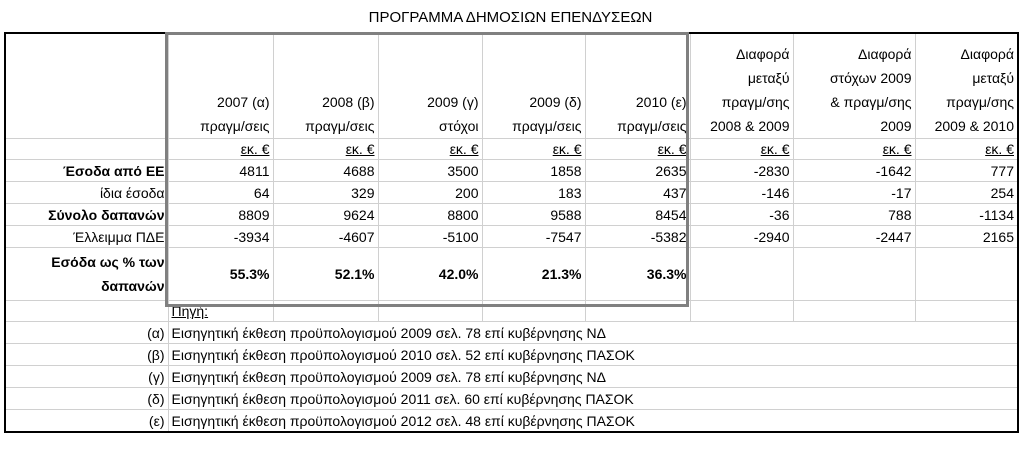 This screenshot has height=450, width=1020. I want to click on value-cell: -2447, so click(854, 236).